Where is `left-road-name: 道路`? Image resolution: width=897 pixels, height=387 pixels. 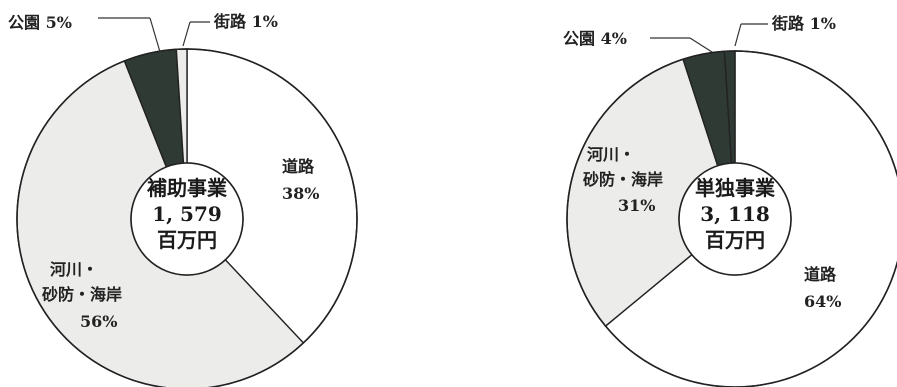 left-road-name: 道路 is located at coordinates (298, 166).